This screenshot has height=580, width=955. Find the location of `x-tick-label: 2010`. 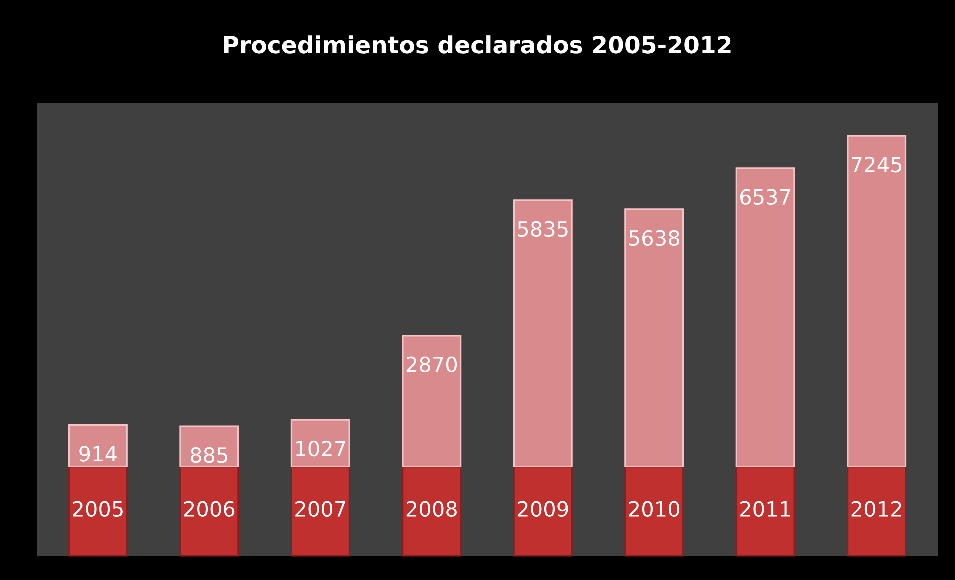

x-tick-label: 2010 is located at coordinates (654, 509).